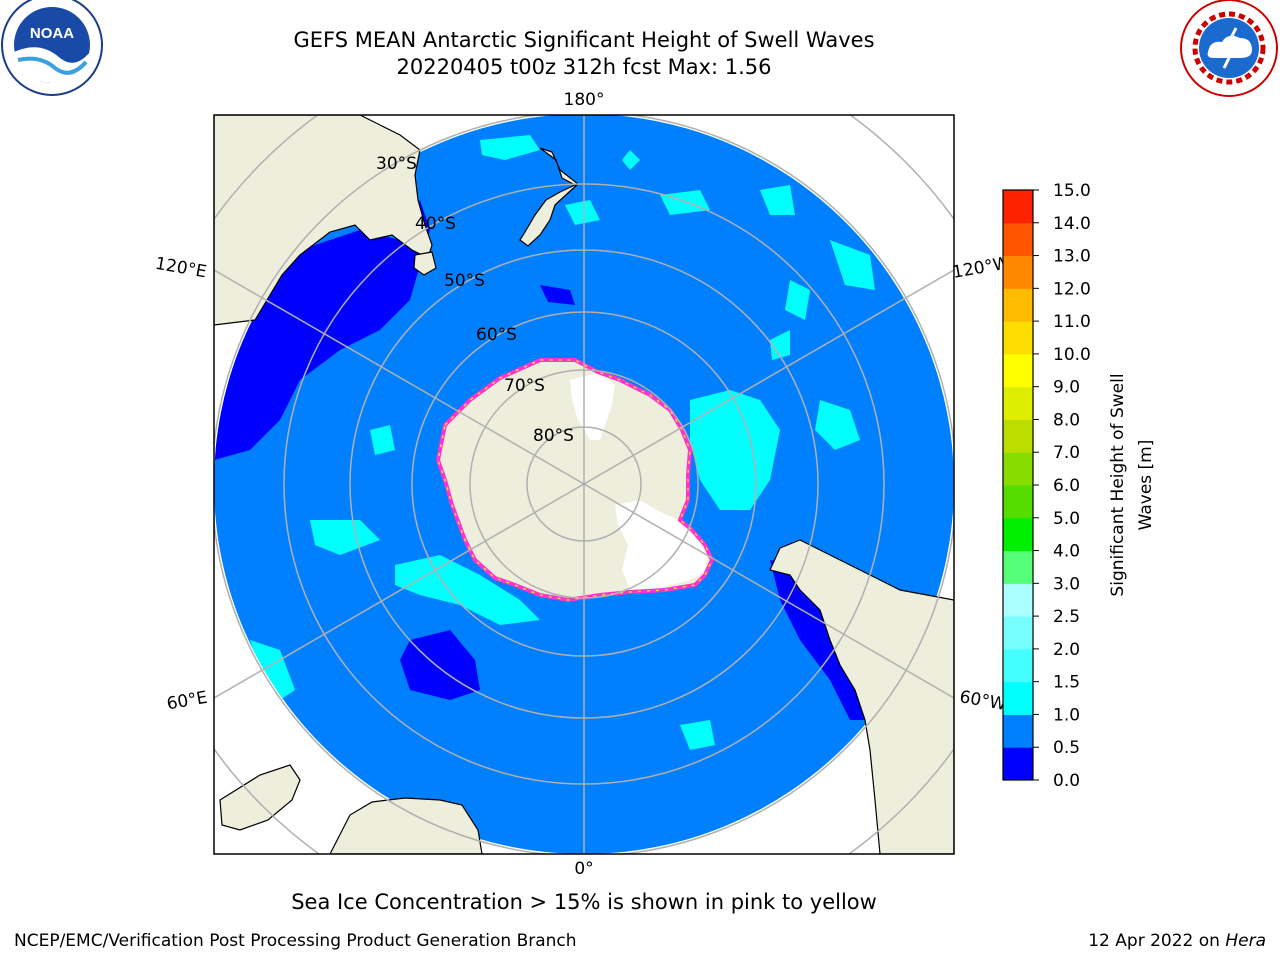  What do you see at coordinates (1066, 486) in the screenshot?
I see `colorbar-tick-label: 6.0` at bounding box center [1066, 486].